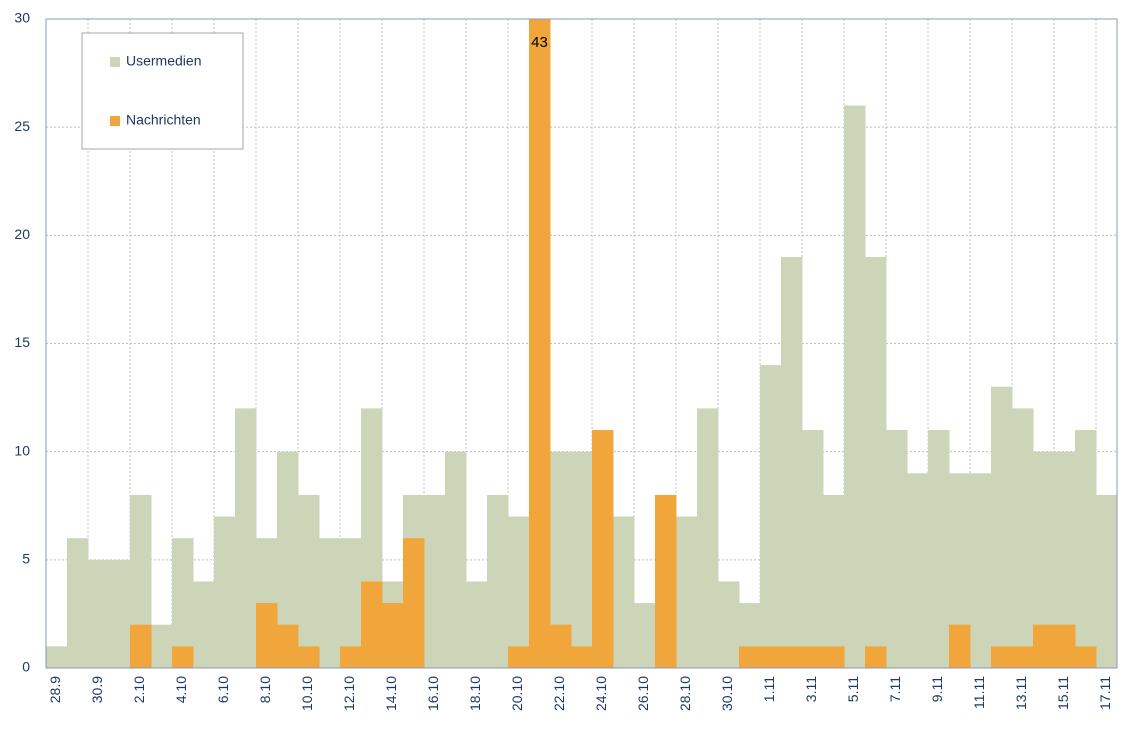 This screenshot has height=733, width=1134. Describe the element at coordinates (517, 693) in the screenshot. I see `x-tick-label: 20.10` at that location.